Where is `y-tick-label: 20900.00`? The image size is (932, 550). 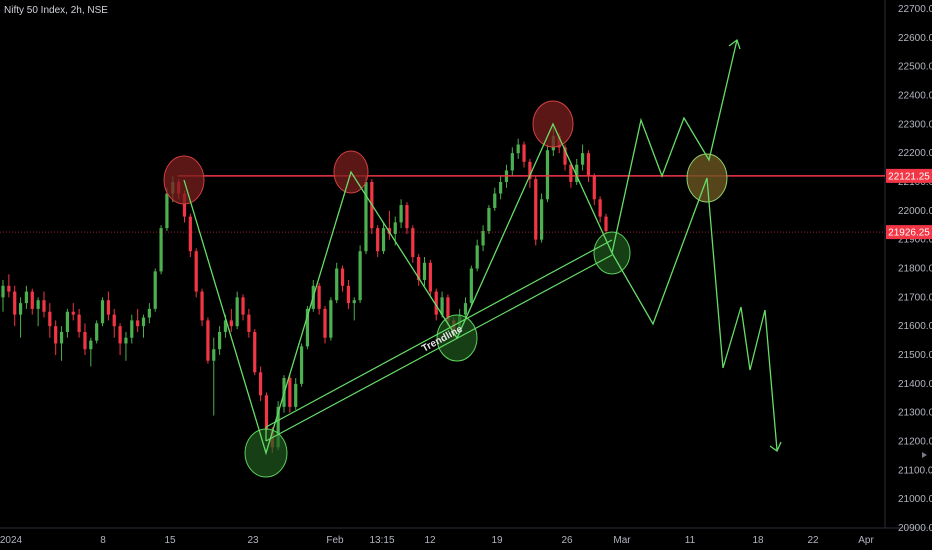 y-tick-label: 20900.00 is located at coordinates (915, 528).